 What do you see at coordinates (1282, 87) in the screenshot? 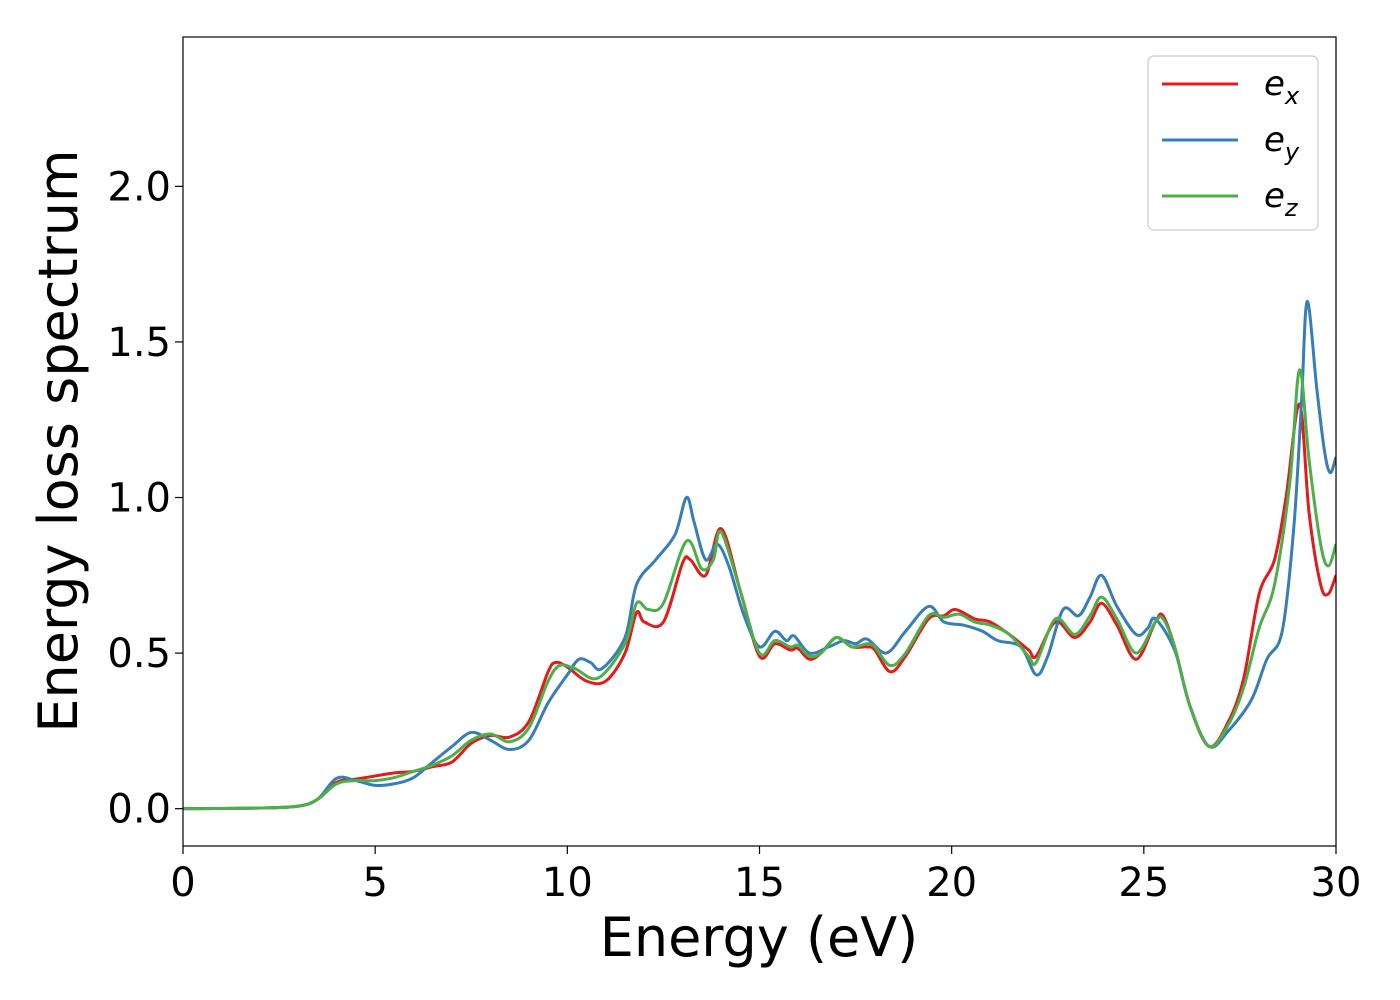
I see `legend-label-e-x: ex` at bounding box center [1282, 87].